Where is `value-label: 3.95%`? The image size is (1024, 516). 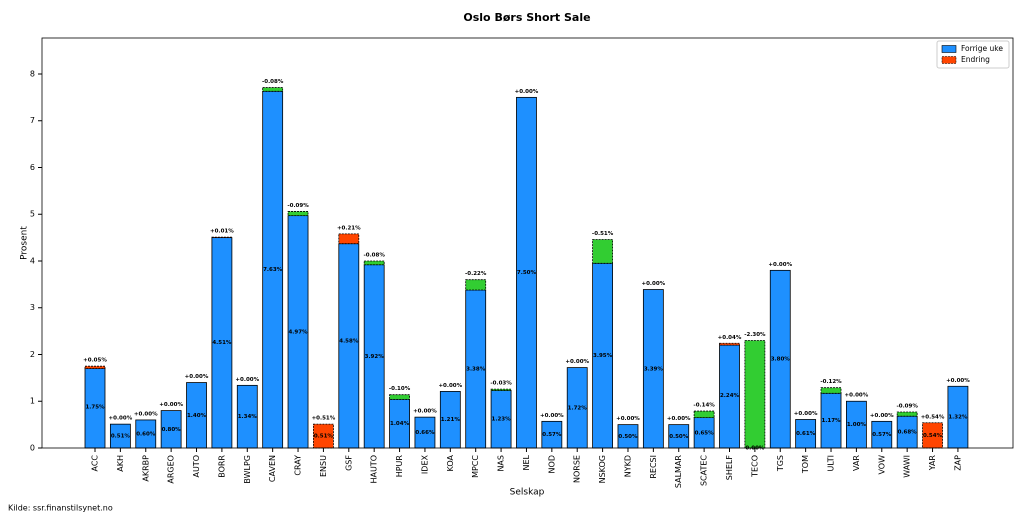
value-label: 3.95% is located at coordinates (603, 356).